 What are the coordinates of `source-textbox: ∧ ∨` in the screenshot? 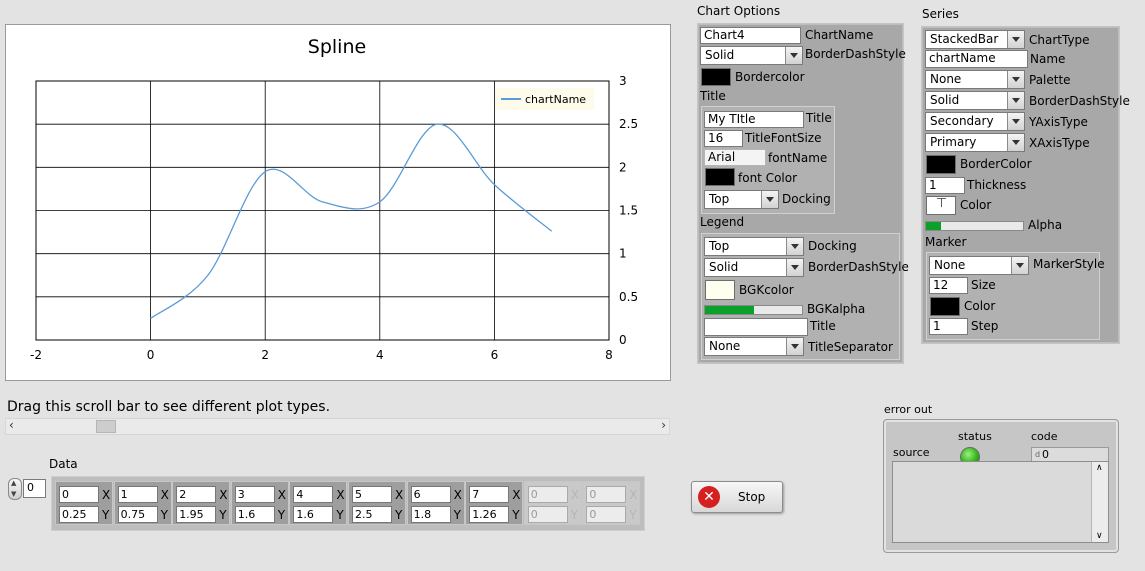 It's located at (1000, 502).